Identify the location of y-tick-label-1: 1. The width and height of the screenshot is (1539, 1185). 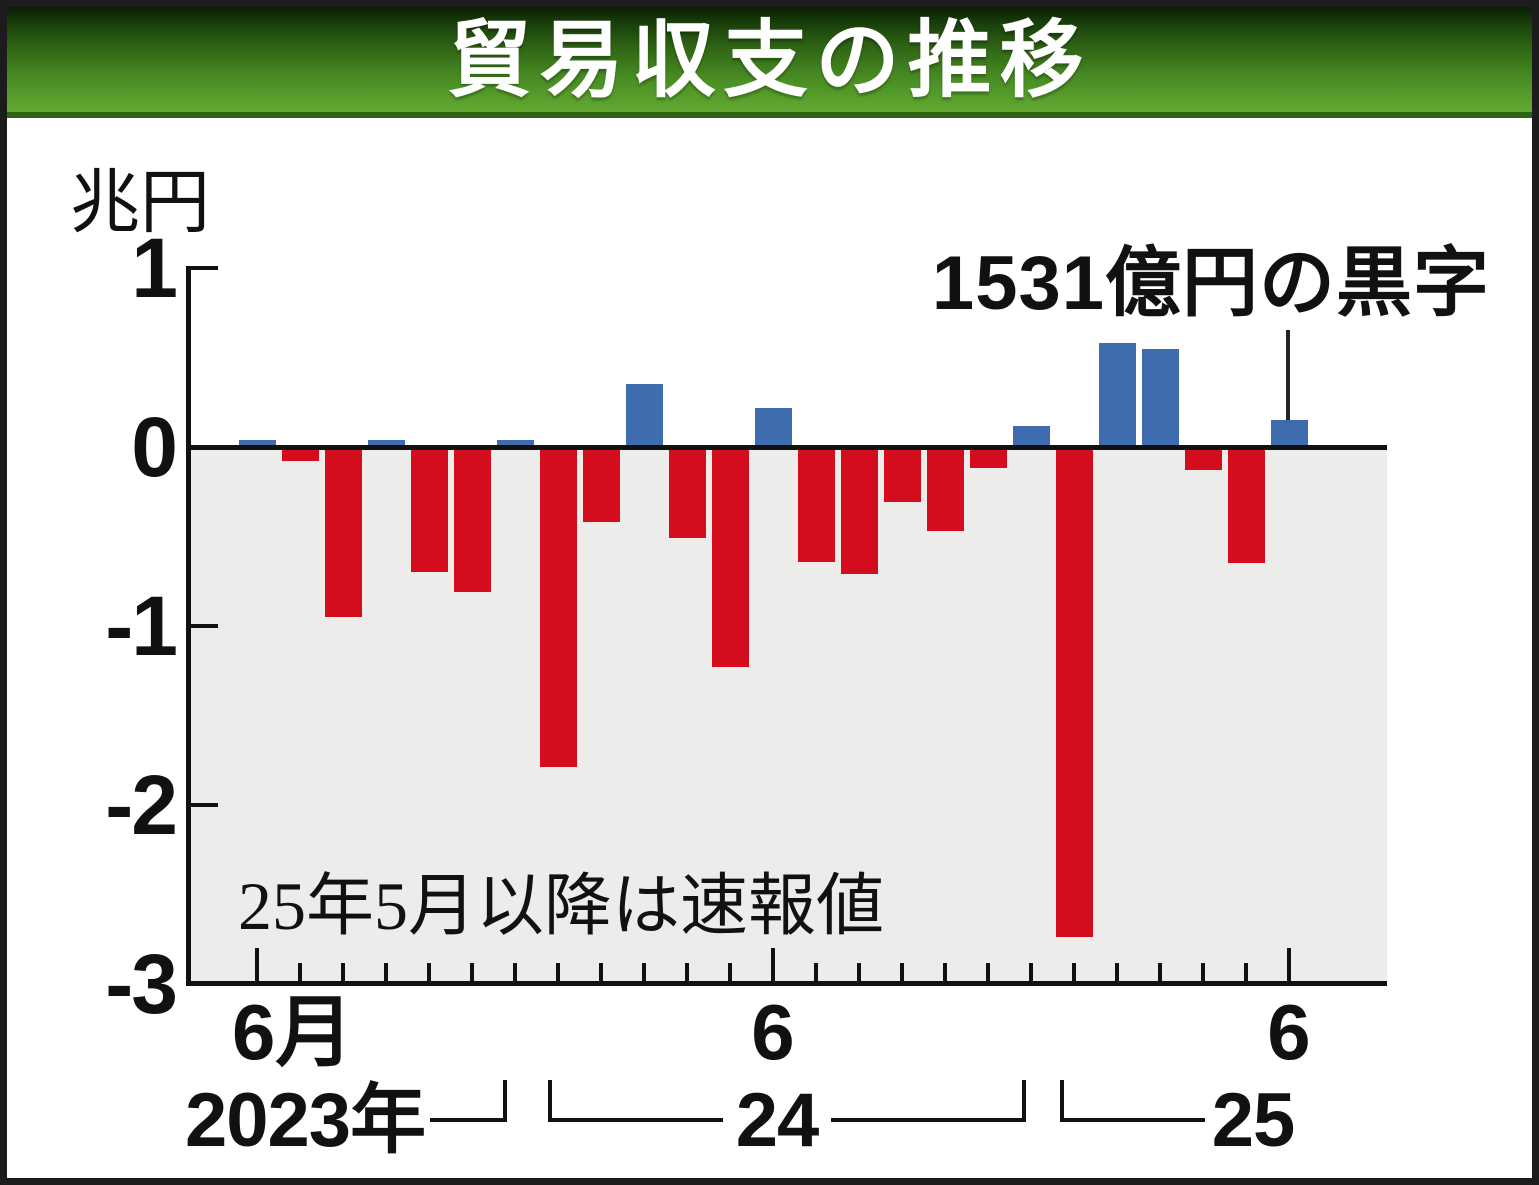
(154, 268).